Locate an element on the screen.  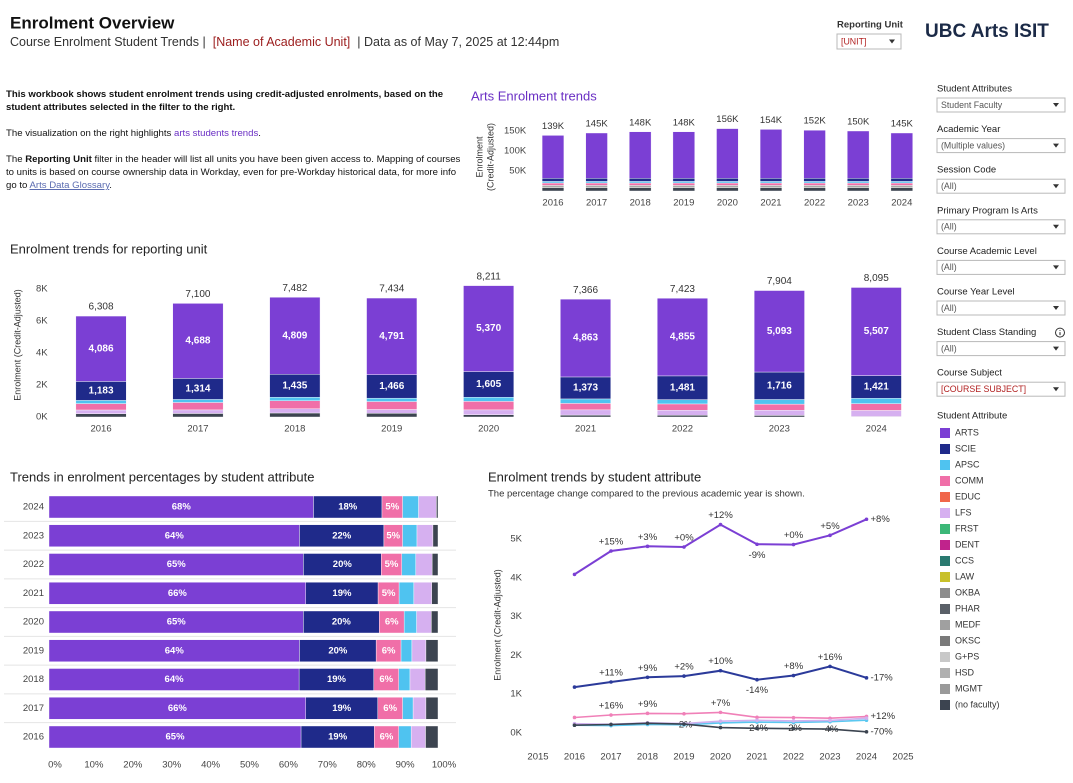
logo: UBC Arts ISIT is located at coordinates (987, 31).